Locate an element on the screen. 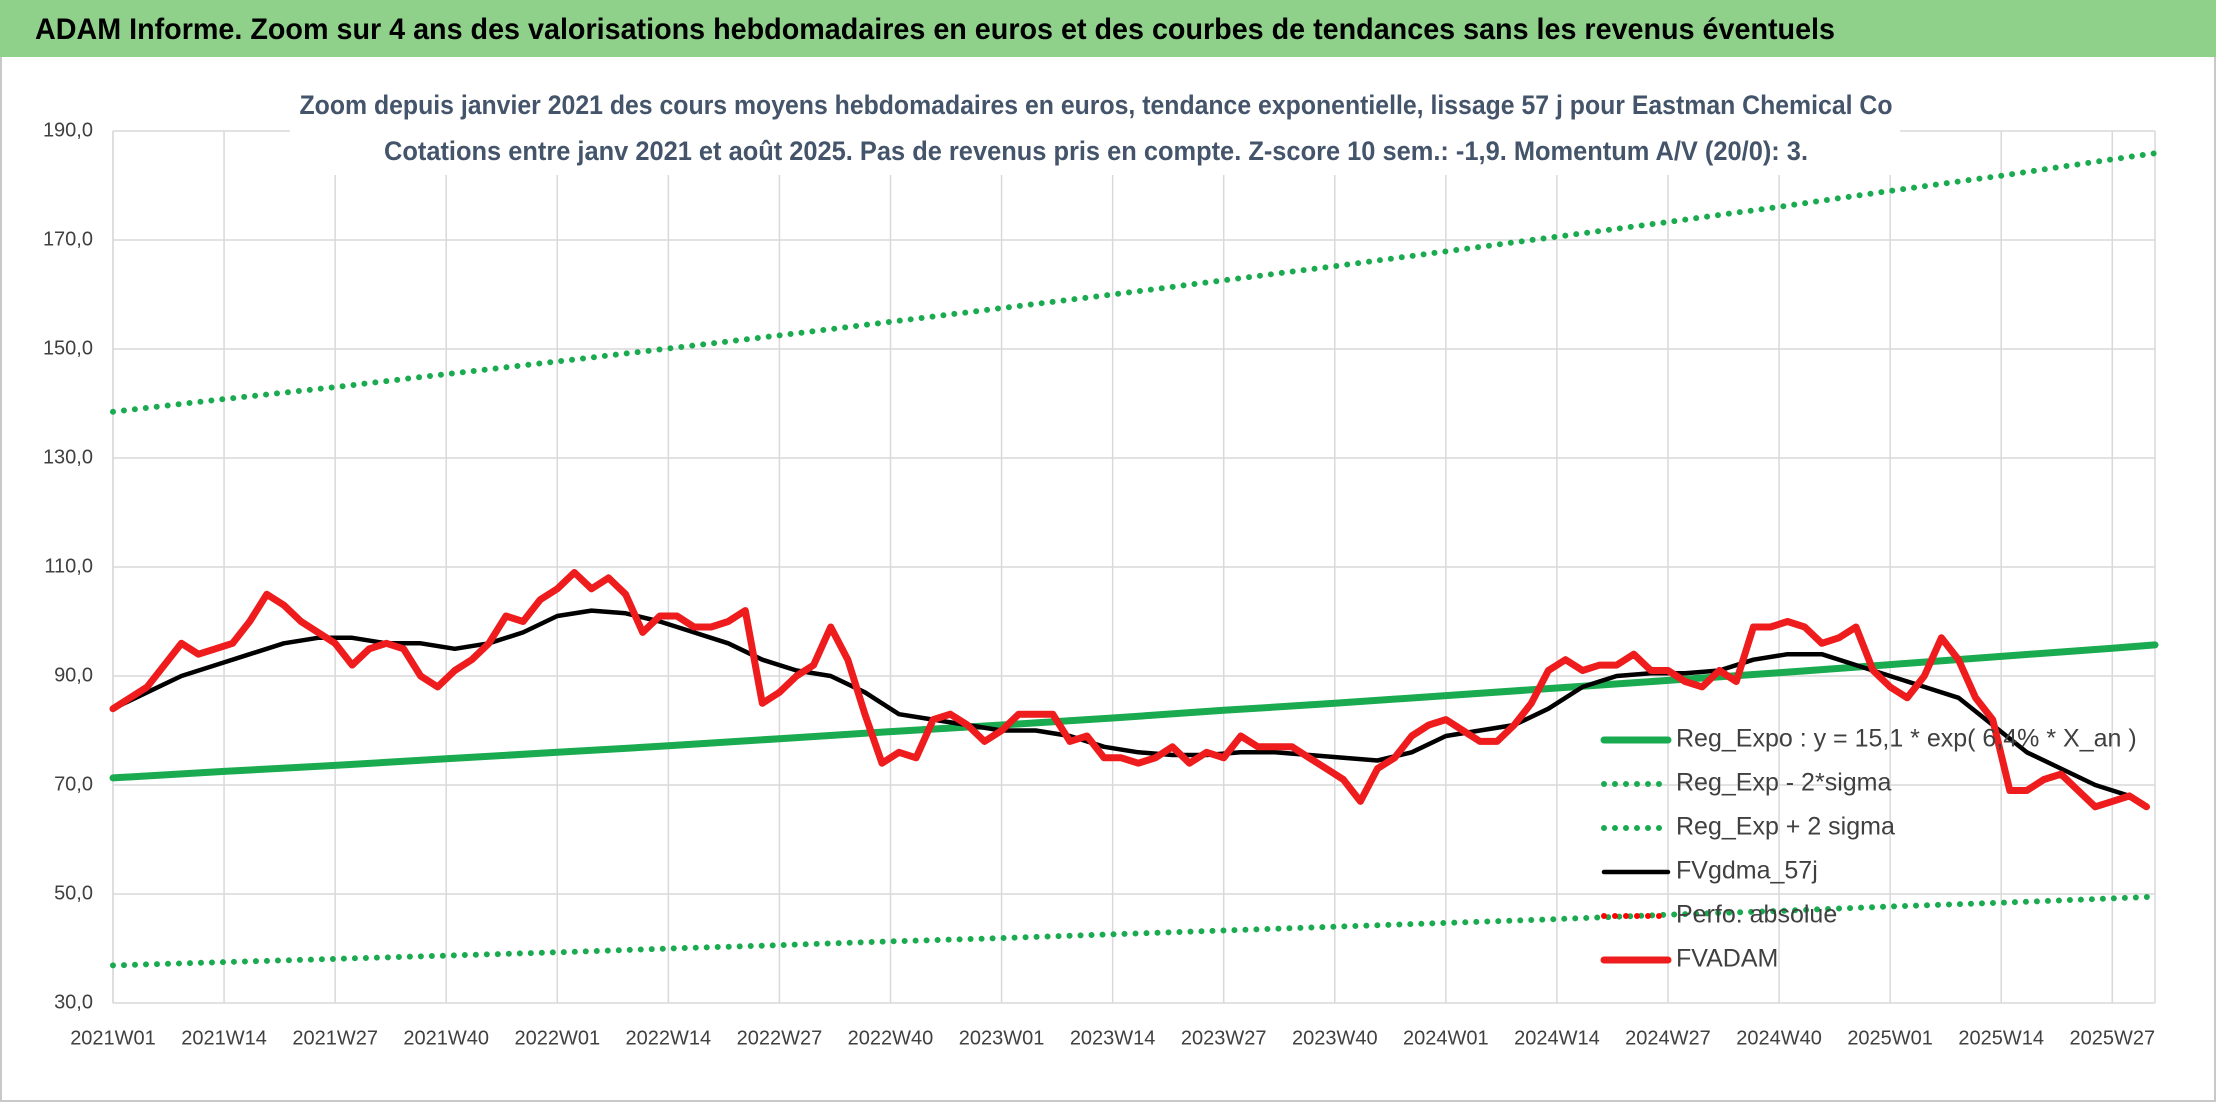 This screenshot has height=1102, width=2216. legend-label: Perfo. absolue is located at coordinates (1756, 915).